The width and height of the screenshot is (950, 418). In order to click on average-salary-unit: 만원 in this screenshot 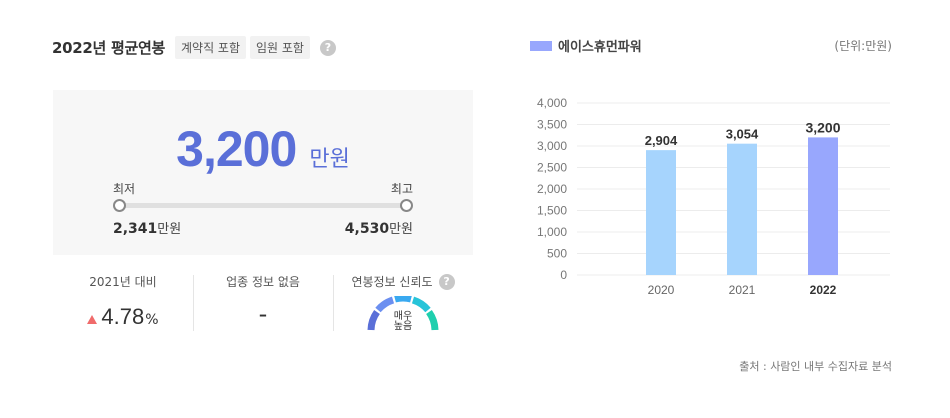, I will do `click(329, 159)`.